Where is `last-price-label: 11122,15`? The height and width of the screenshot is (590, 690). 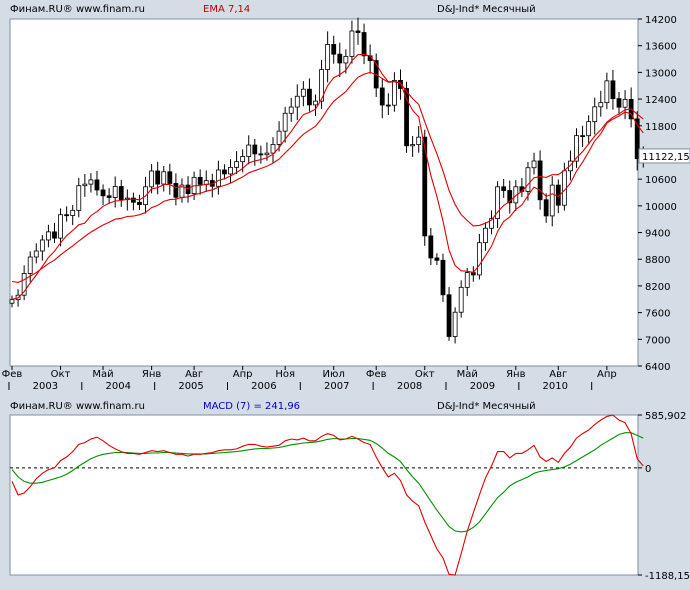 last-price-label: 11122,15 is located at coordinates (666, 157).